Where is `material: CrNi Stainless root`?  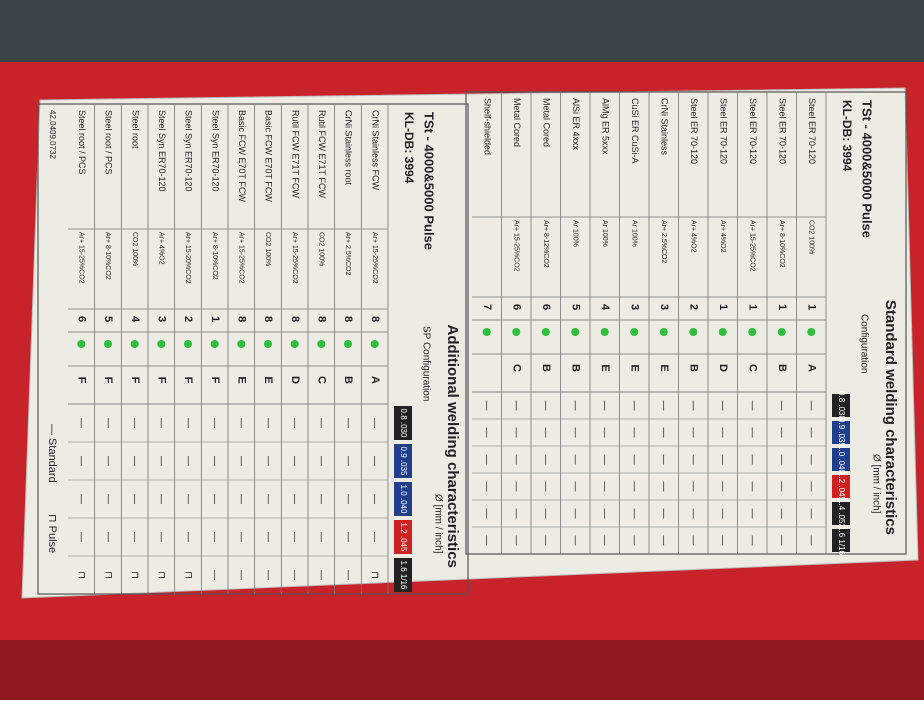
material: CrNi Stainless root is located at coordinates (349, 148).